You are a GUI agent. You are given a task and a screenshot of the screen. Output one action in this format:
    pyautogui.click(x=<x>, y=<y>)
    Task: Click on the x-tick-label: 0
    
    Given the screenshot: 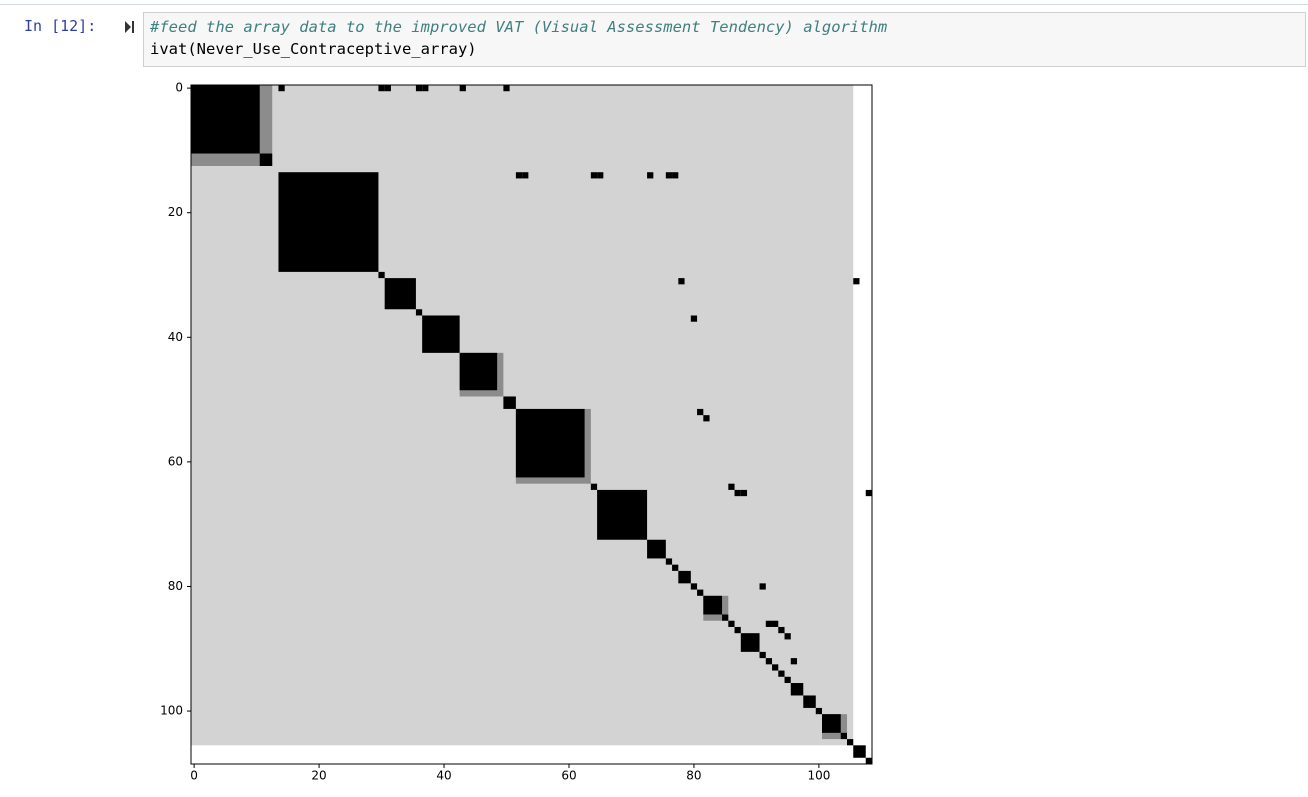 What is the action you would take?
    pyautogui.click(x=194, y=776)
    